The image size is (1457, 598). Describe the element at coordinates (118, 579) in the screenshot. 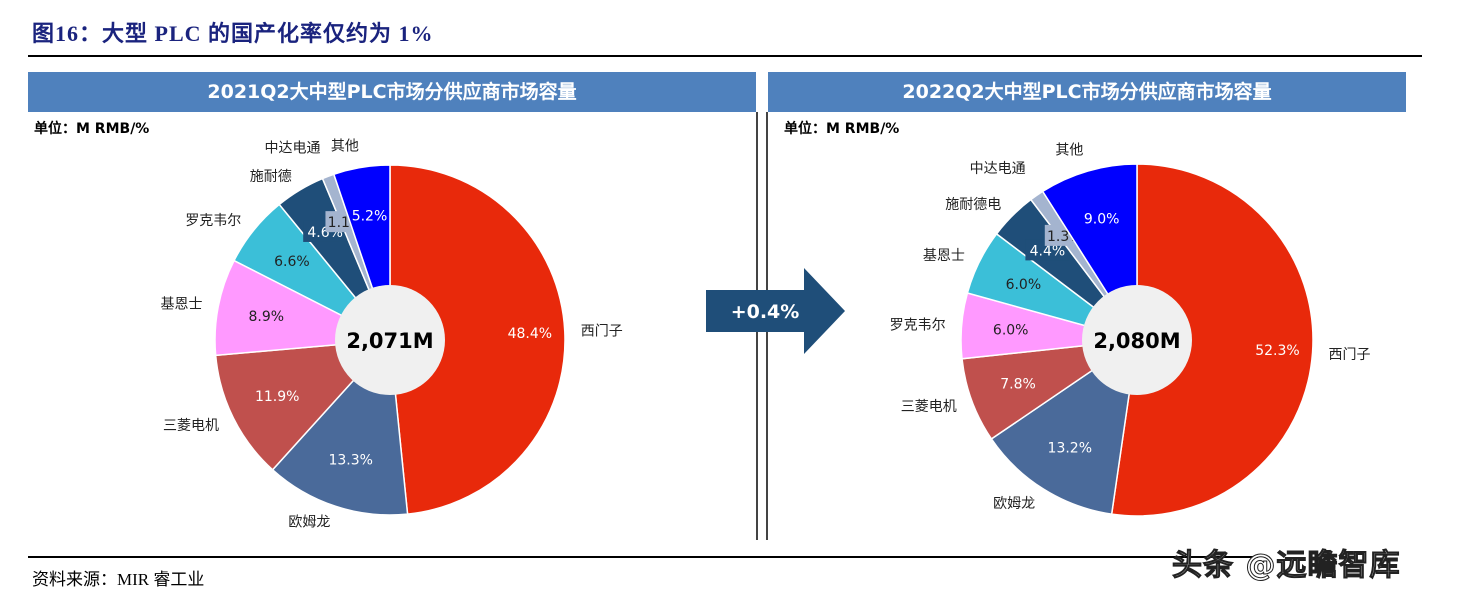

I see `source-note: 资料来源：MIR 睿工业` at that location.